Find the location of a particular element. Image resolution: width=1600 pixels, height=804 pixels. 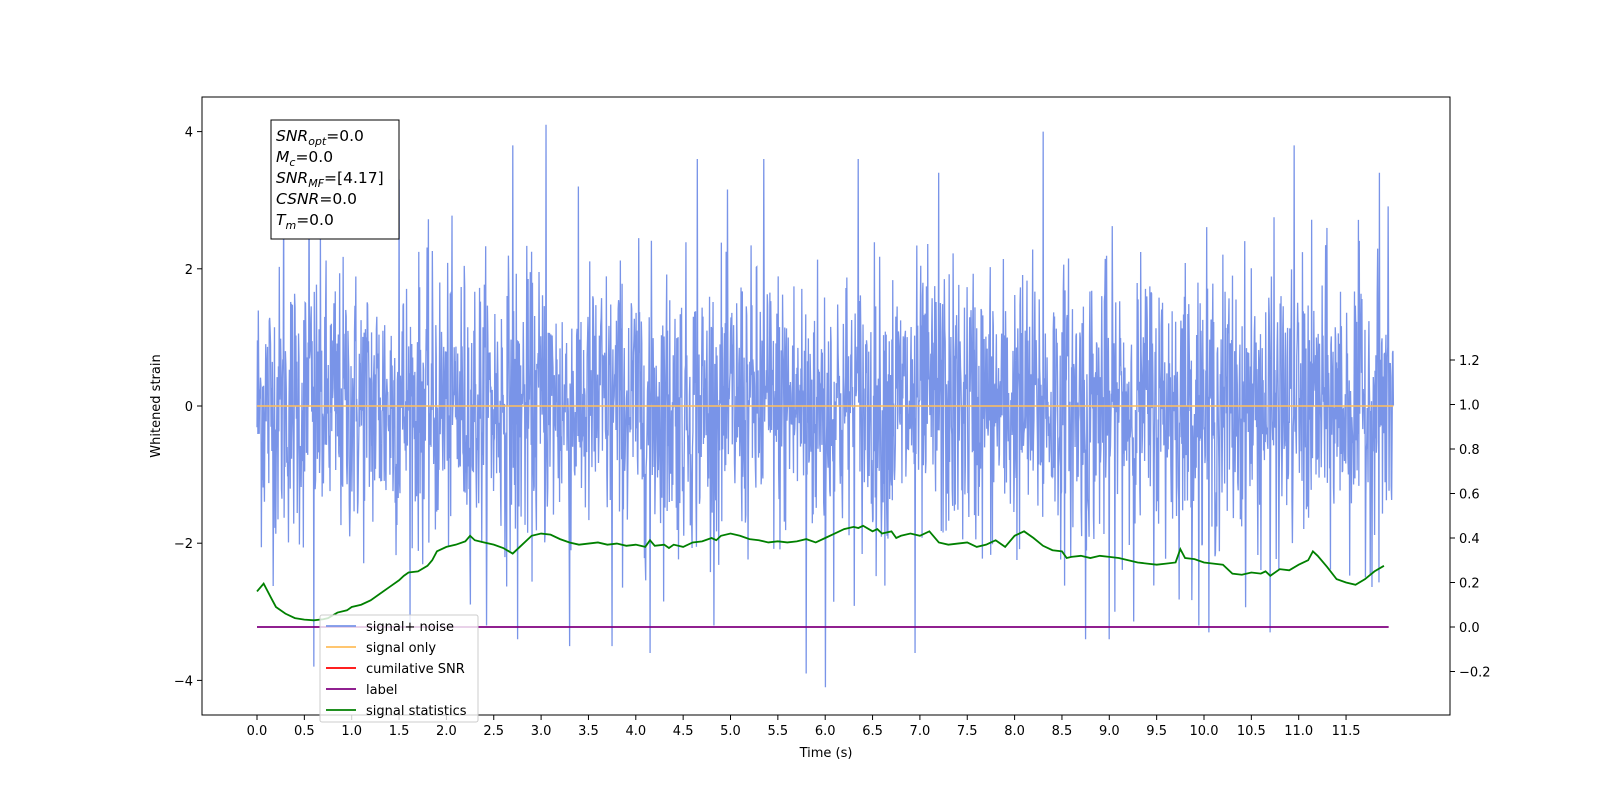

x-tick-label: 4.5 is located at coordinates (683, 731).